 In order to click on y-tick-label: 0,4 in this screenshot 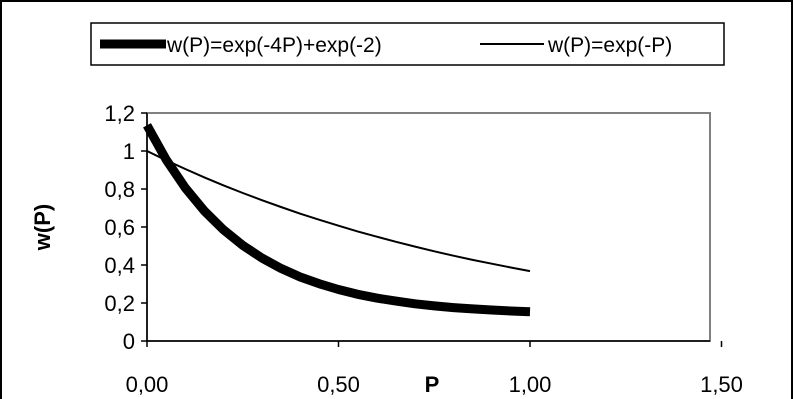, I will do `click(119, 265)`.